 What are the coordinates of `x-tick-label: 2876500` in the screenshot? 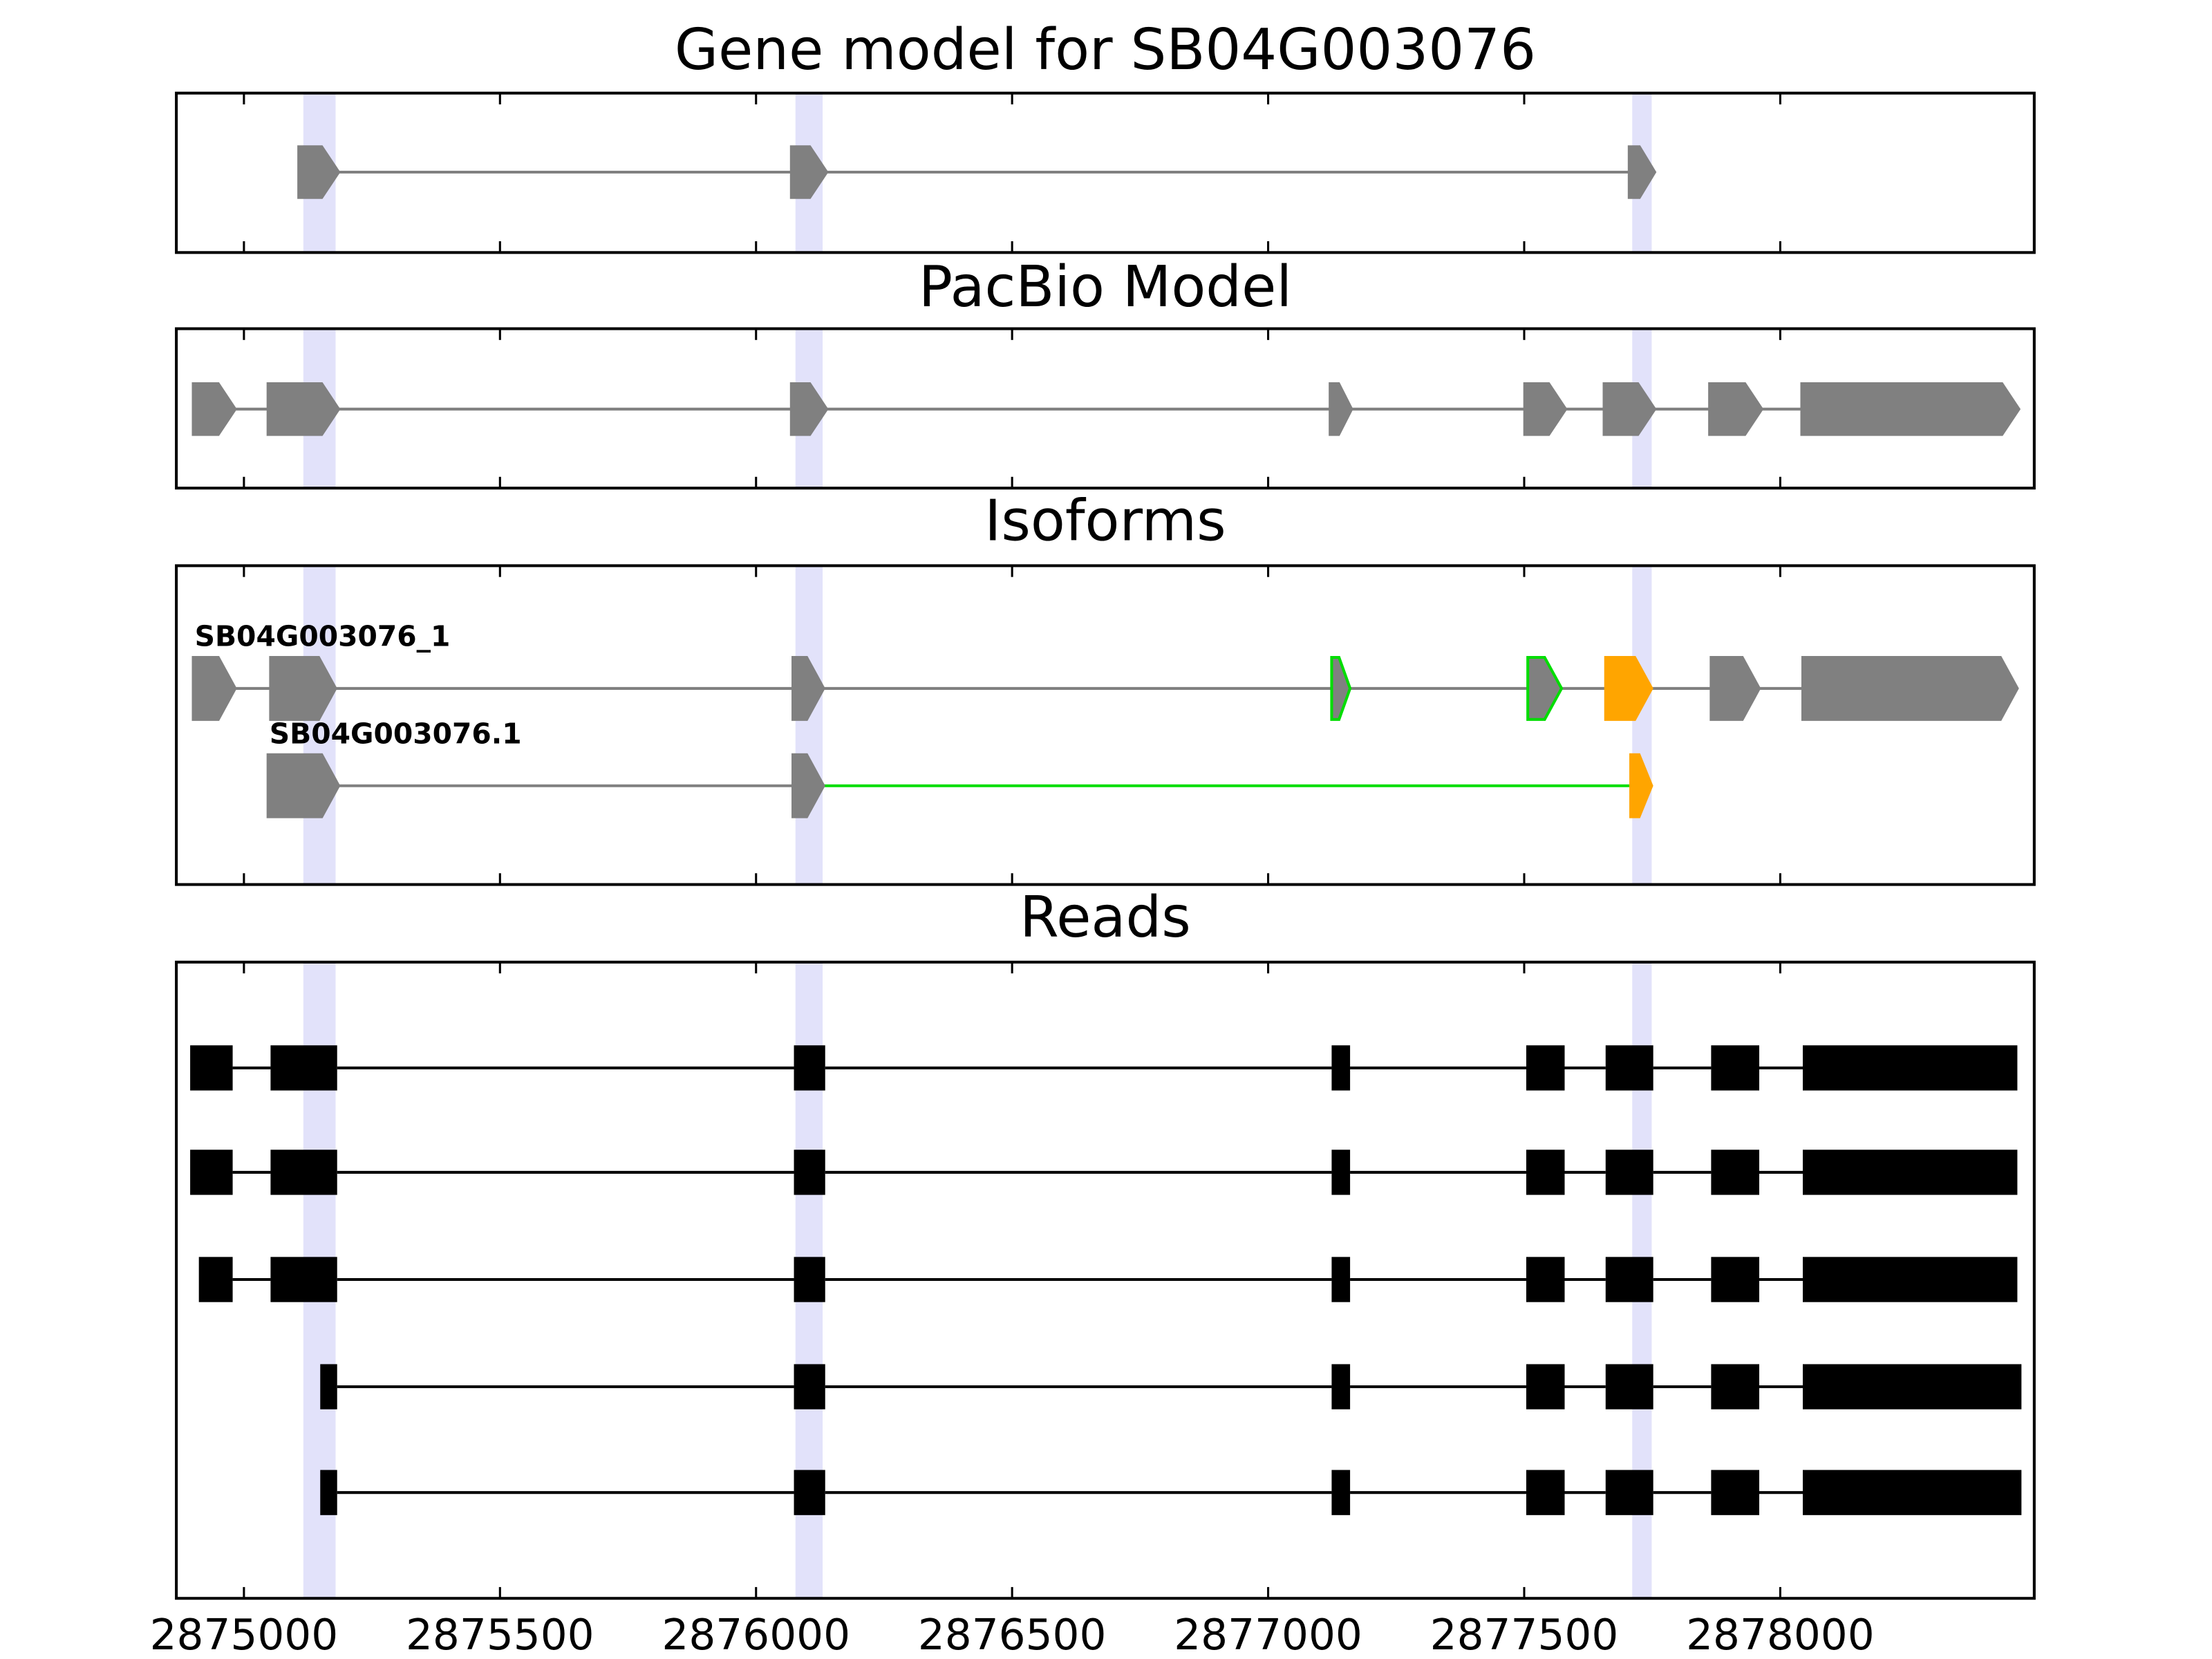 It's located at (1013, 1635).